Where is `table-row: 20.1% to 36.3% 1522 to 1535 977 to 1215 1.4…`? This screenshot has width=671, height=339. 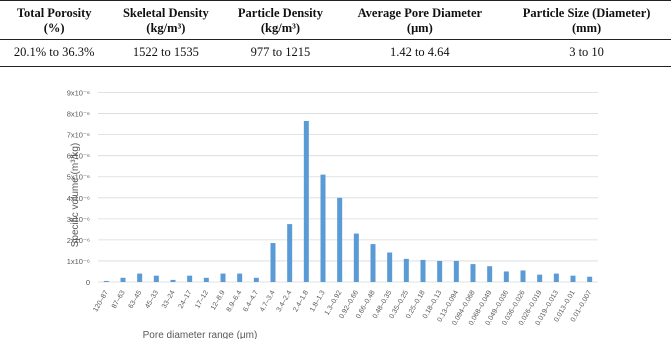
table-row: 20.1% to 36.3% 1522 to 1535 977 to 1215 1.4… is located at coordinates (335, 53).